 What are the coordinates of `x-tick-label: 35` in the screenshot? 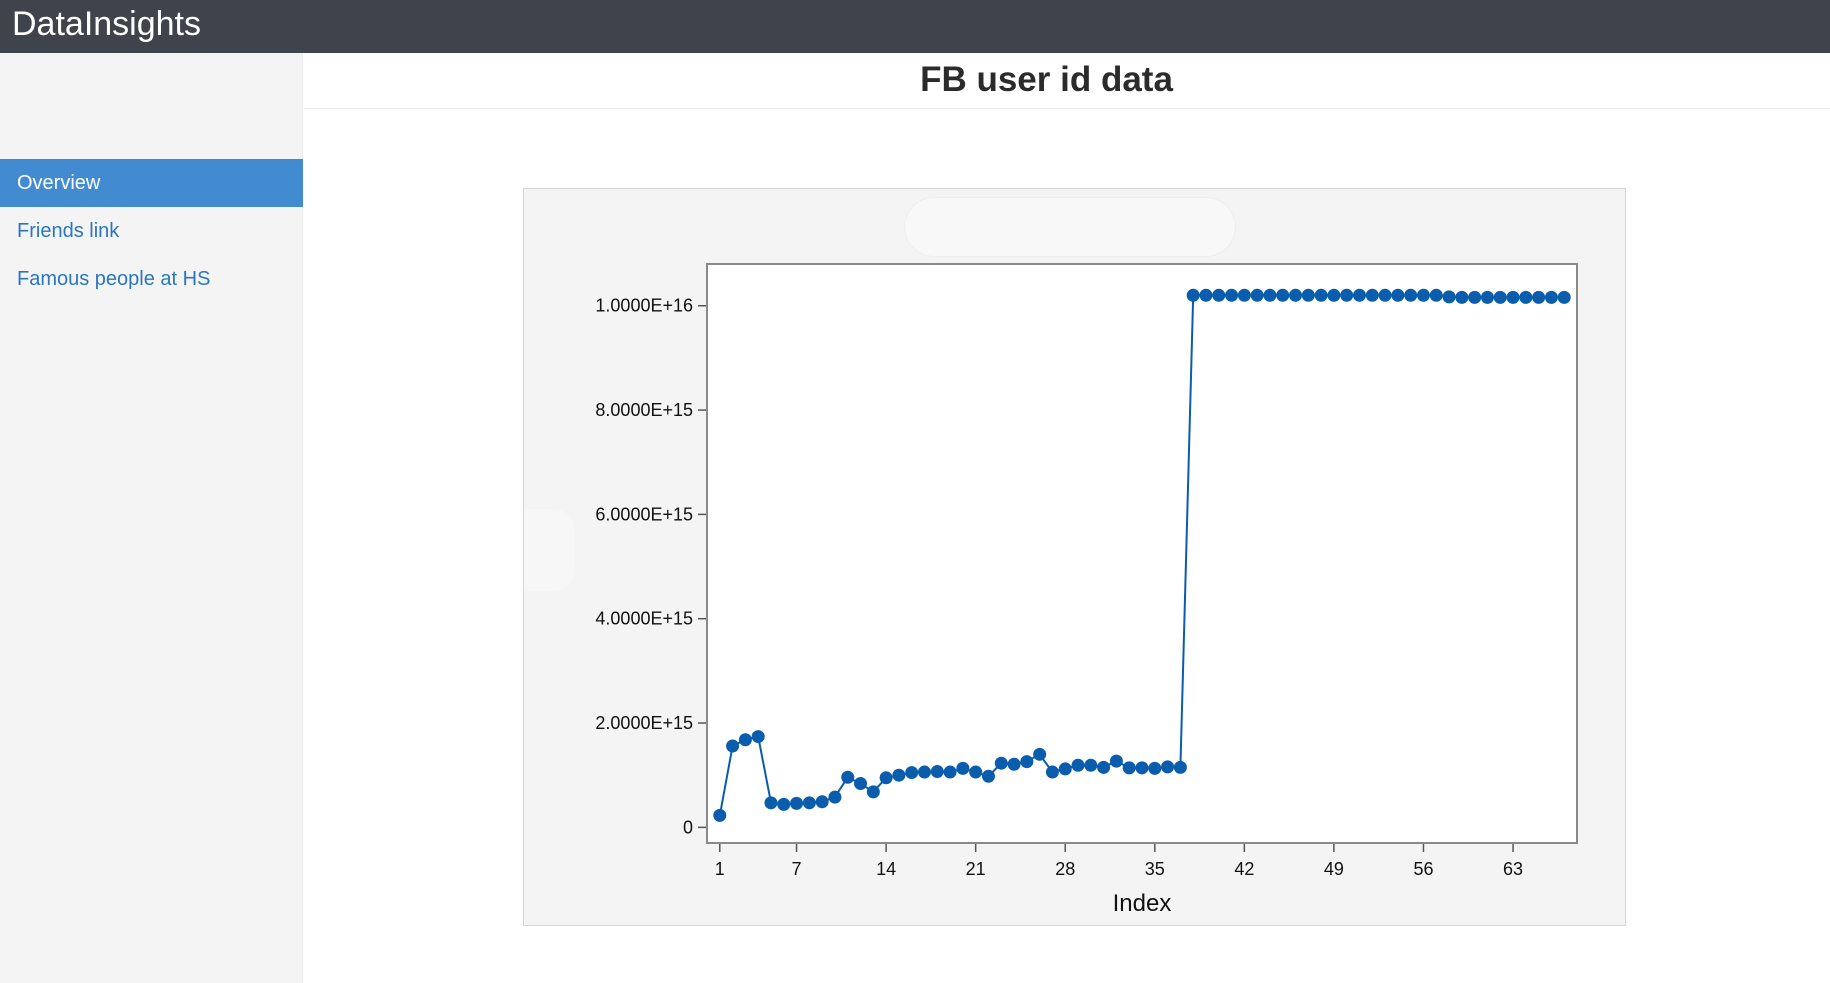 It's located at (1155, 869).